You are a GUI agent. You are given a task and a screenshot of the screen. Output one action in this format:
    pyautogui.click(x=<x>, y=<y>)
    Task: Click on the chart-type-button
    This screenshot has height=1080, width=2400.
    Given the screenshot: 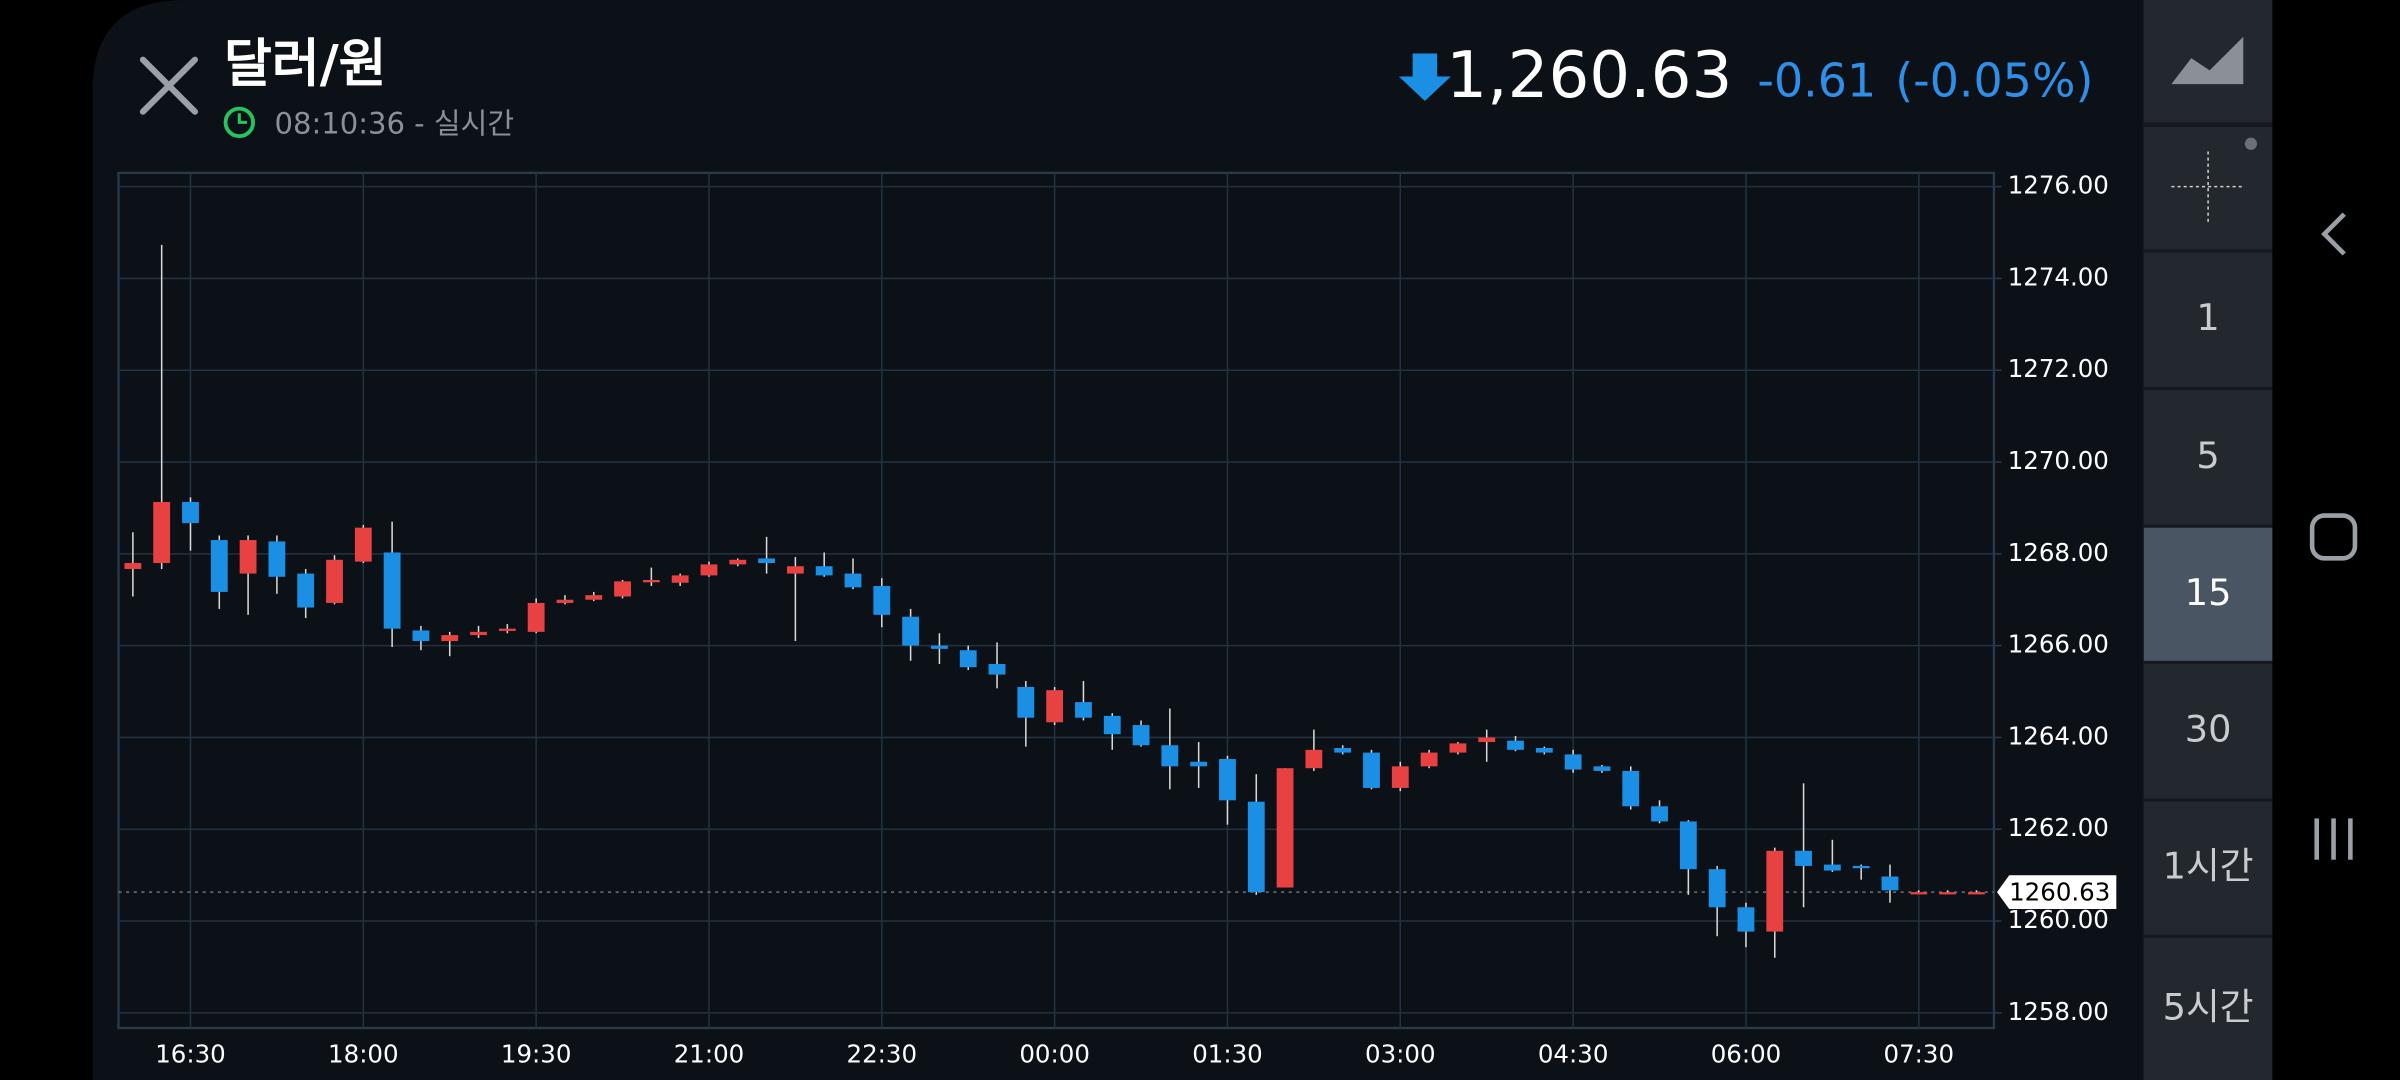 What is the action you would take?
    pyautogui.click(x=2208, y=61)
    